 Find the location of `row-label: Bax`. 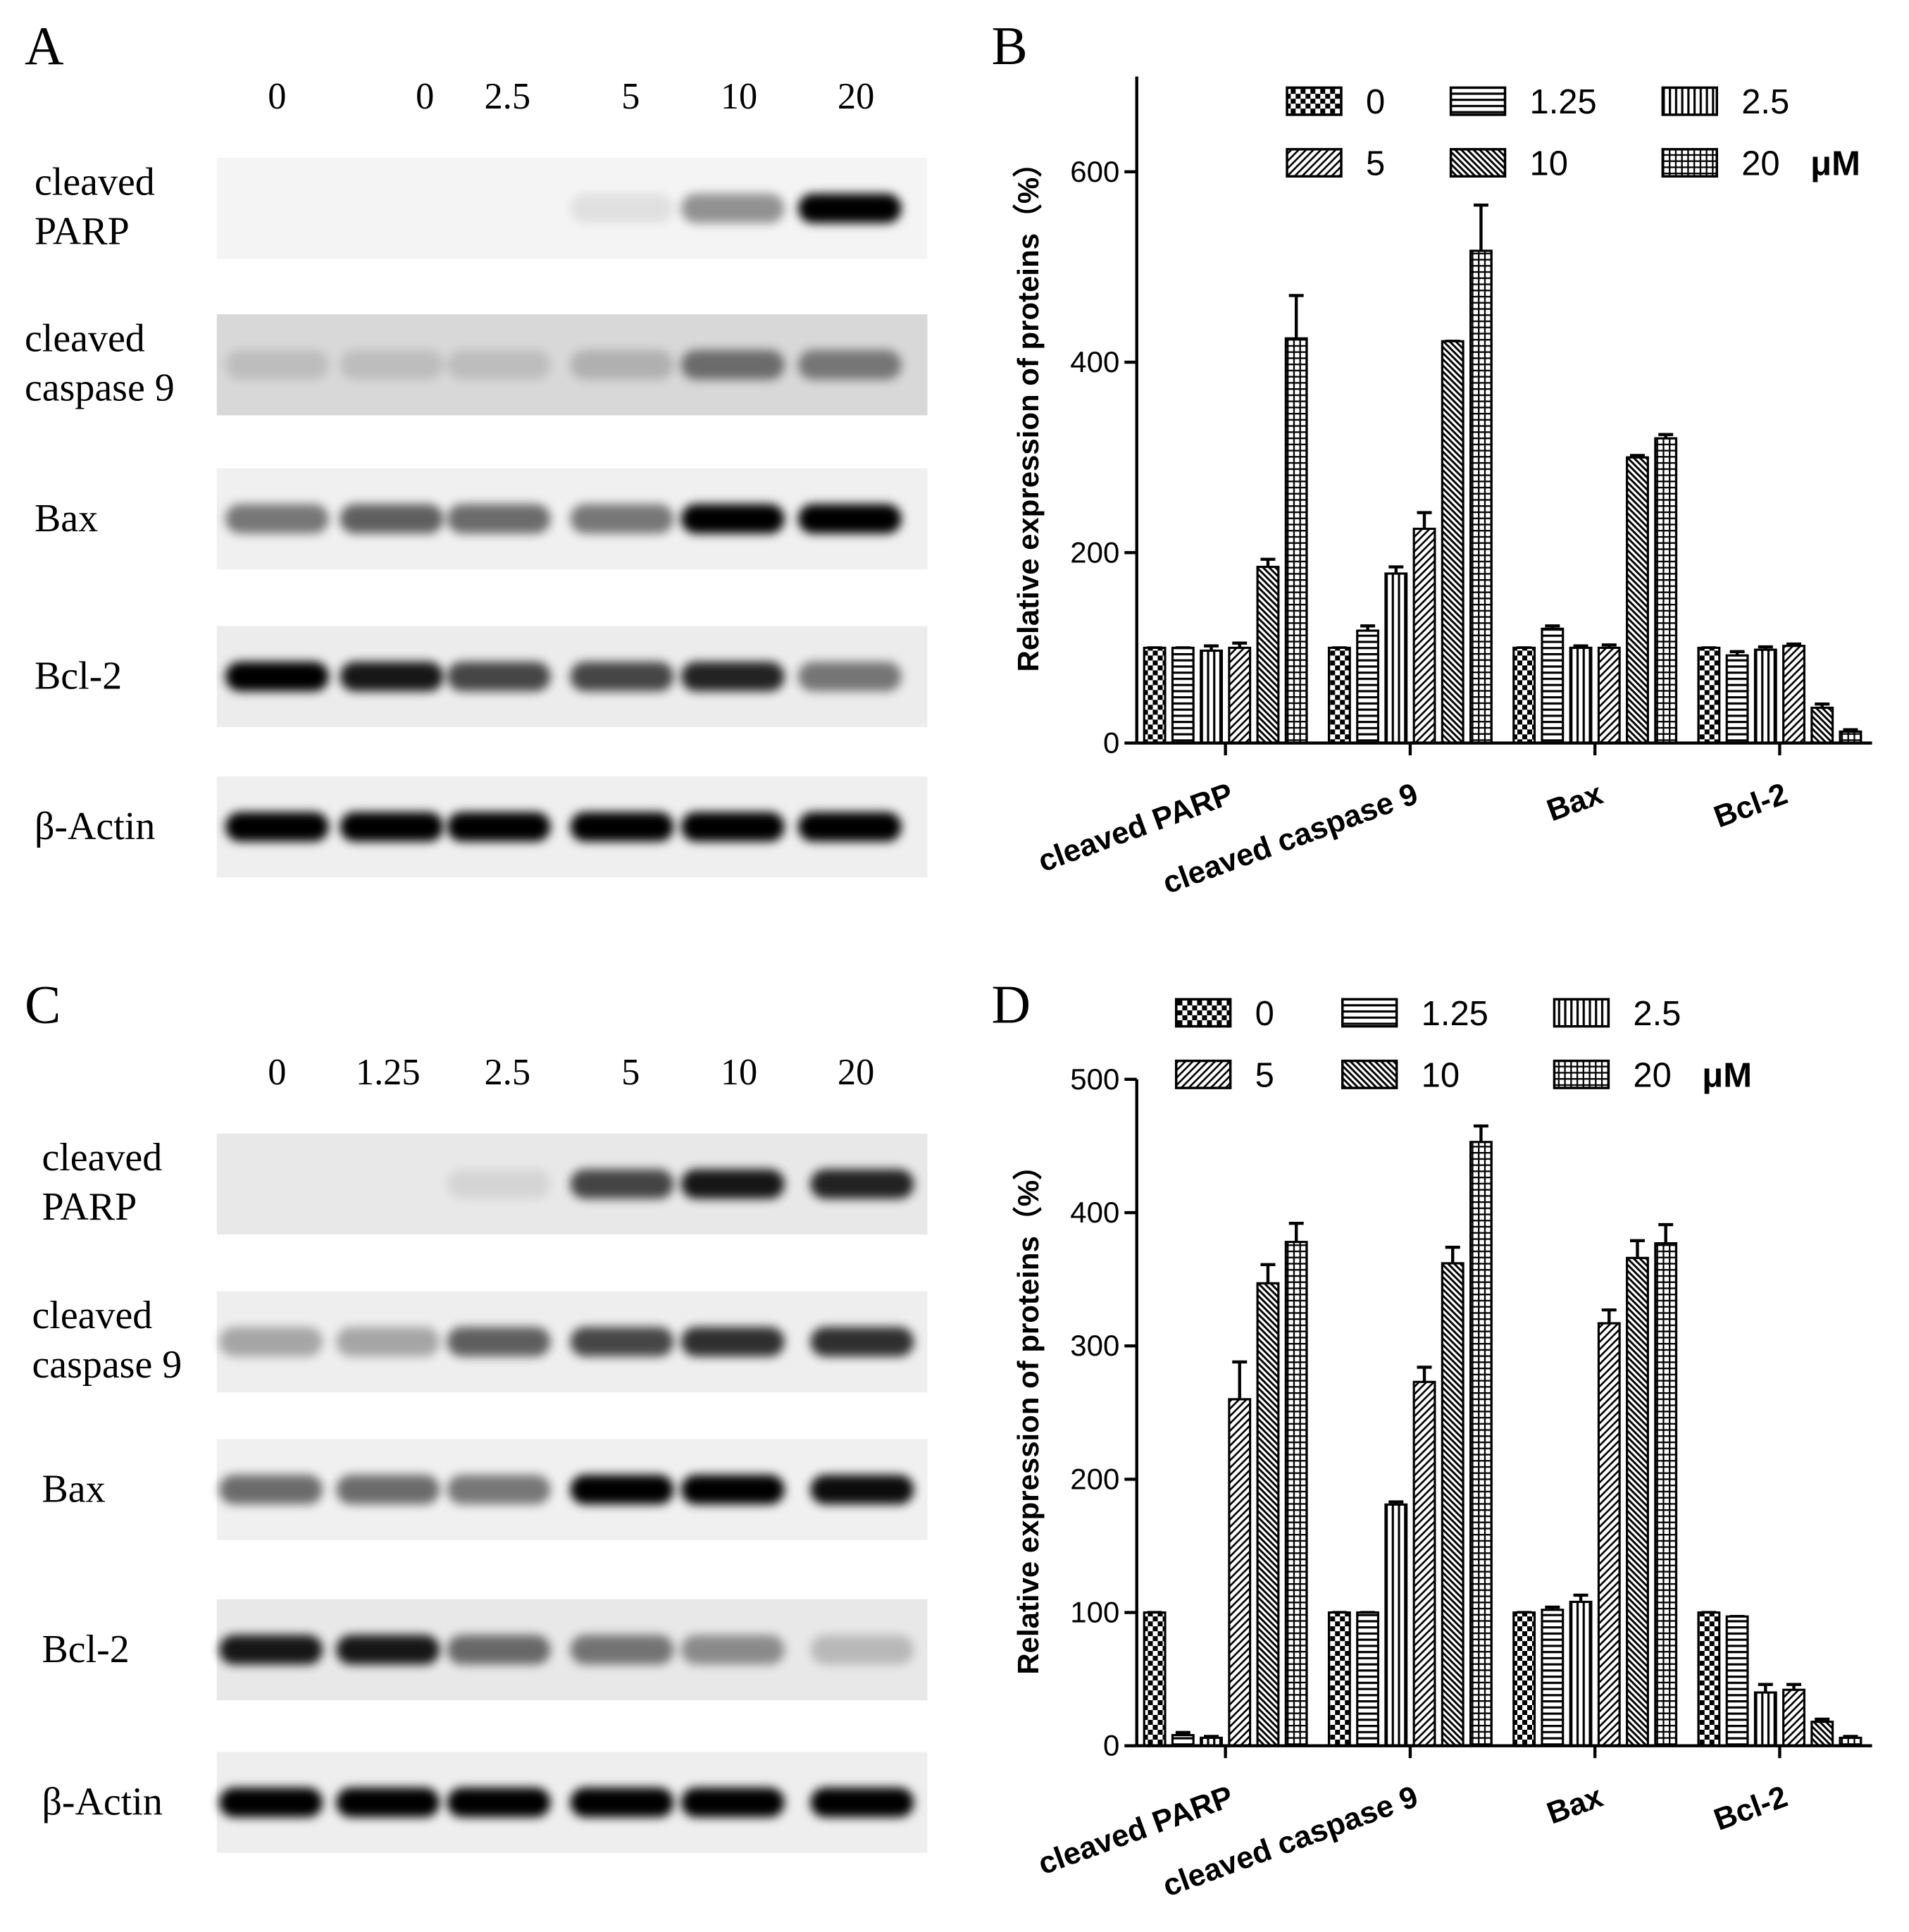

row-label: Bax is located at coordinates (66, 518).